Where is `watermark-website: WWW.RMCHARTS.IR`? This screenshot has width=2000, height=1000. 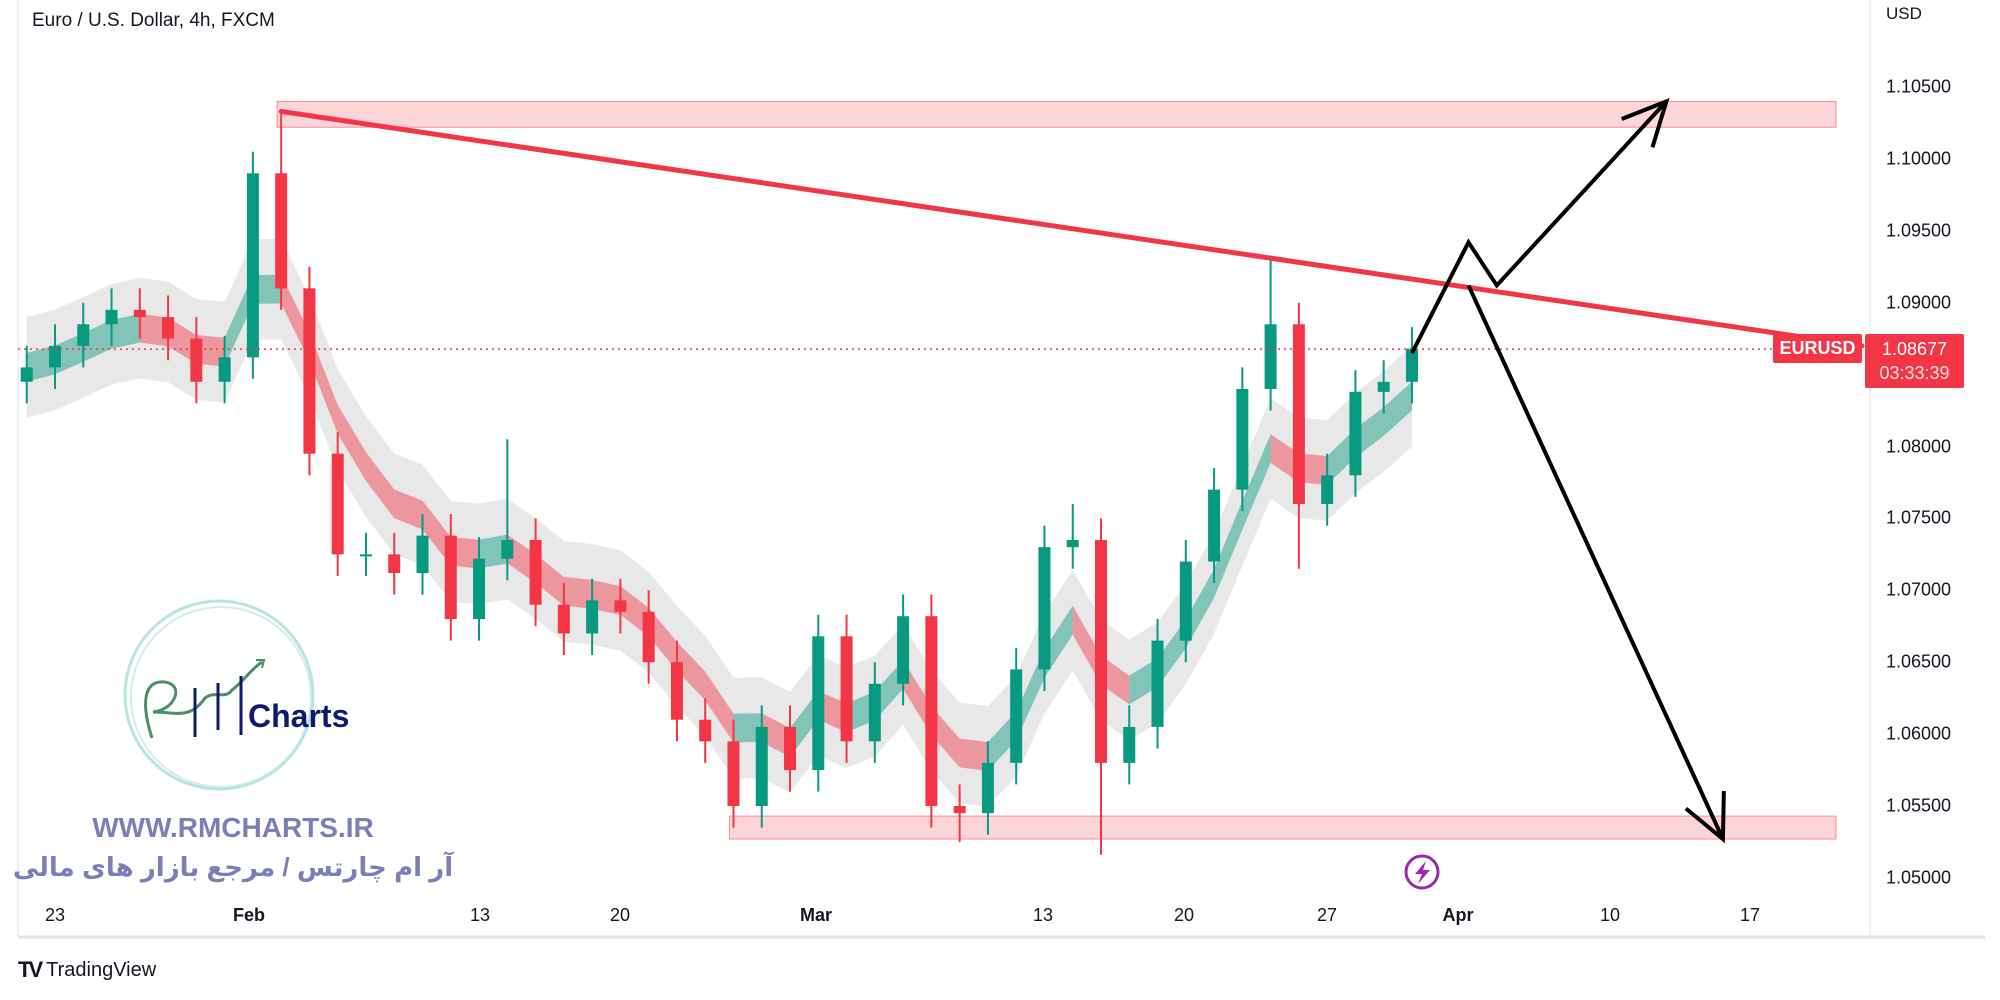 watermark-website: WWW.RMCHARTS.IR is located at coordinates (233, 827).